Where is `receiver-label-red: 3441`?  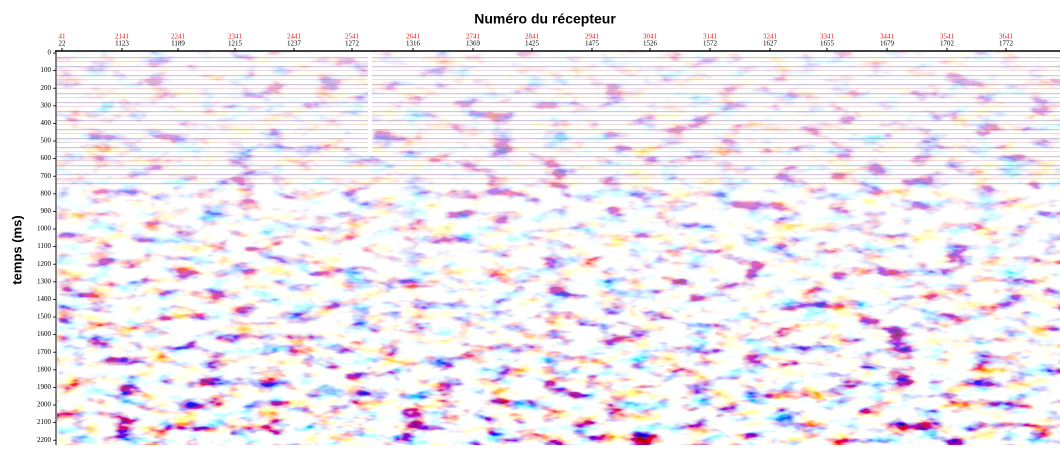
receiver-label-red: 3441 is located at coordinates (887, 37).